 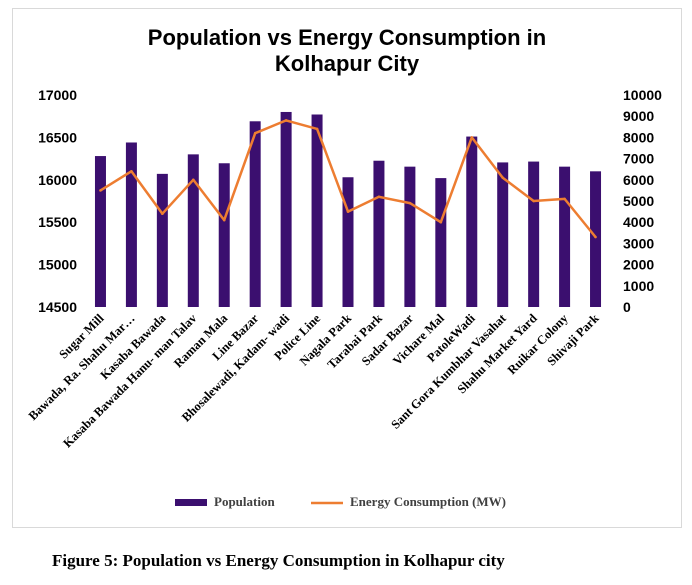 What do you see at coordinates (638, 159) in the screenshot?
I see `right-tick-label: 7000` at bounding box center [638, 159].